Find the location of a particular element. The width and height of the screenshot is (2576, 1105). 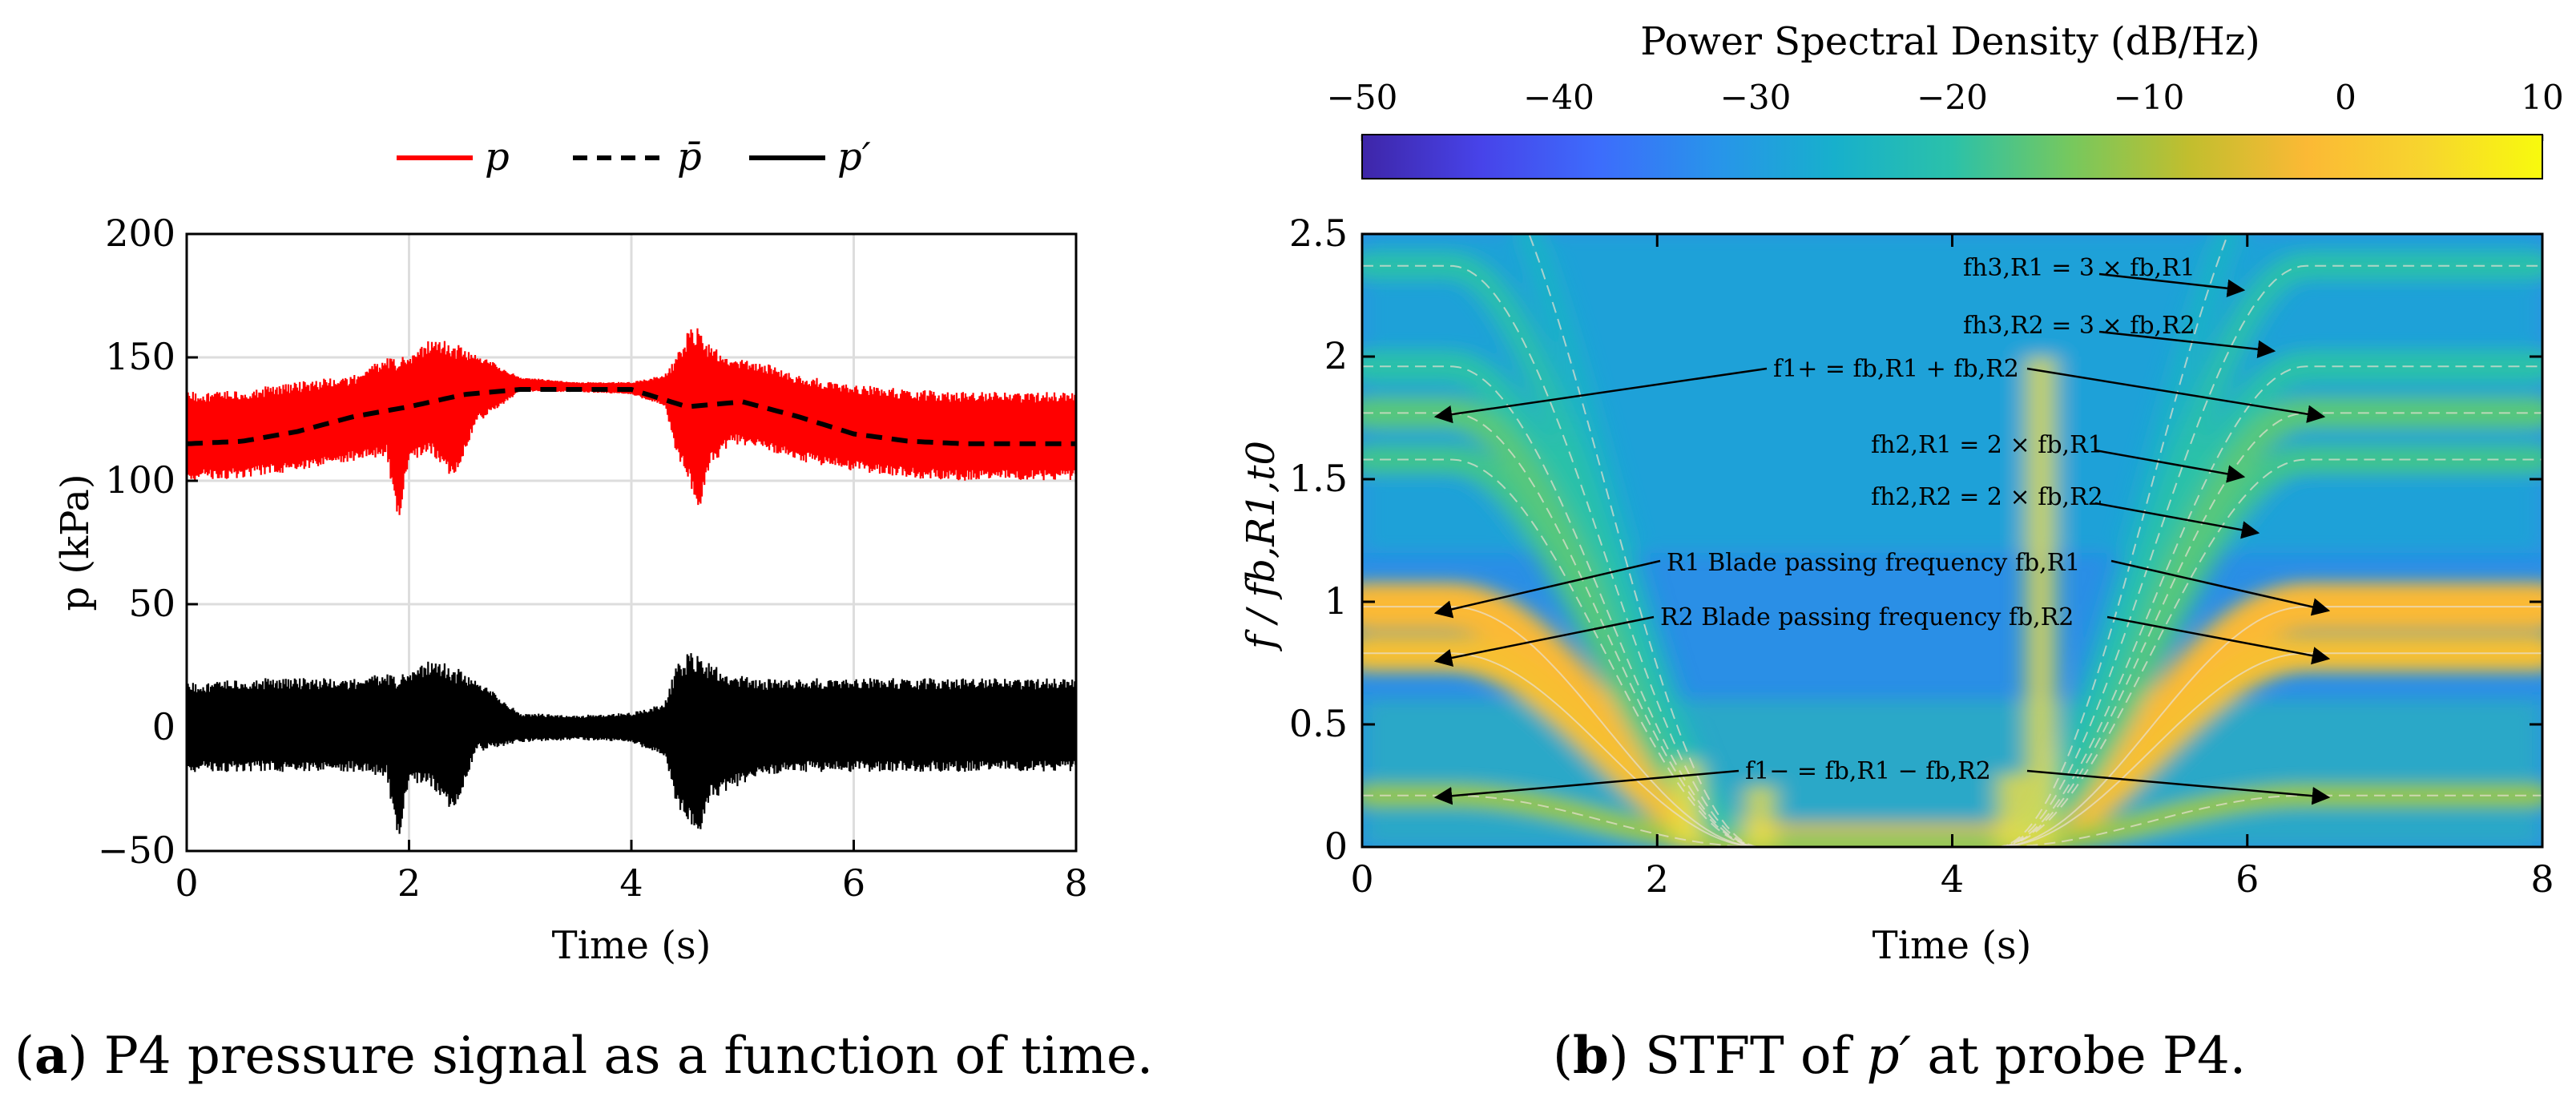

x-axis-label-a: Time (s) is located at coordinates (632, 946).